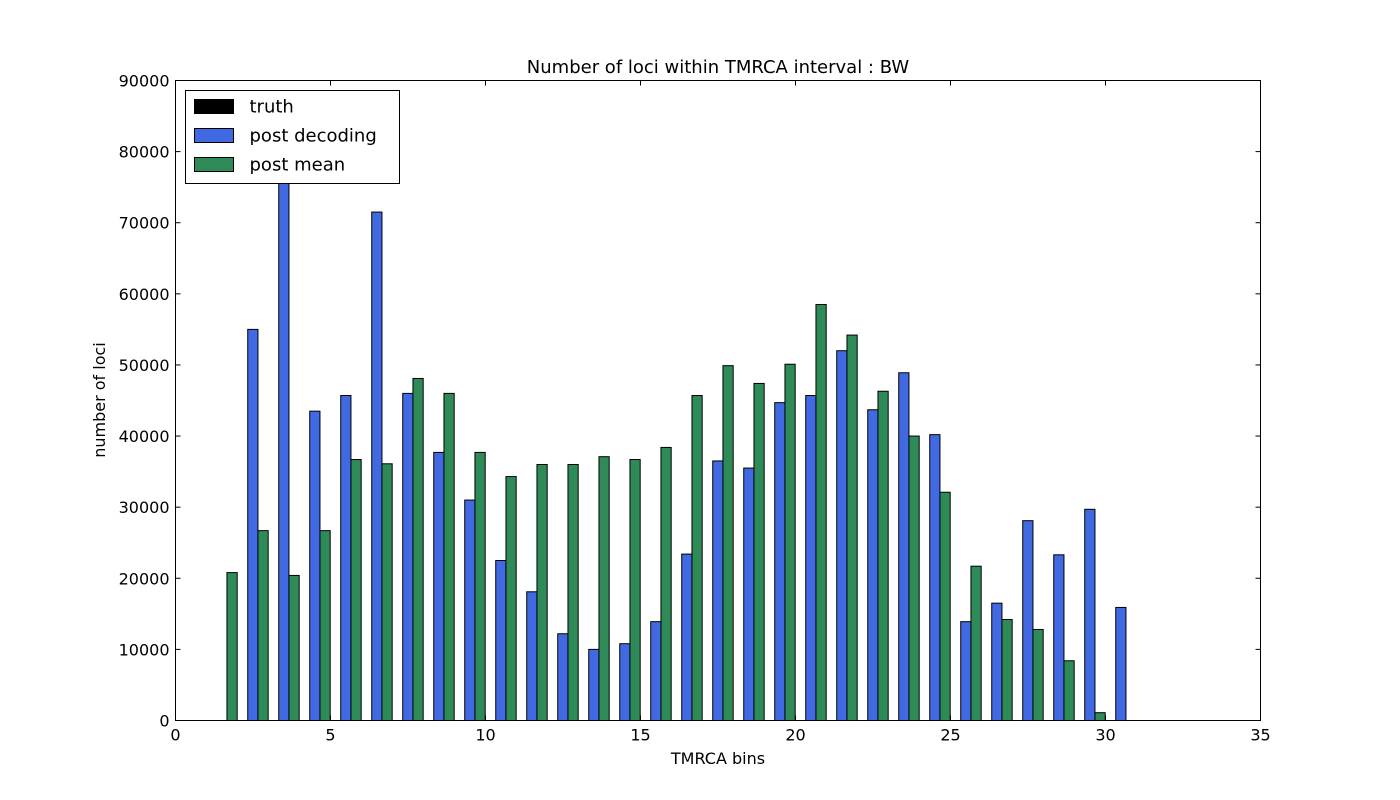  Describe the element at coordinates (99, 400) in the screenshot. I see `y-axis-label: number of loci` at that location.